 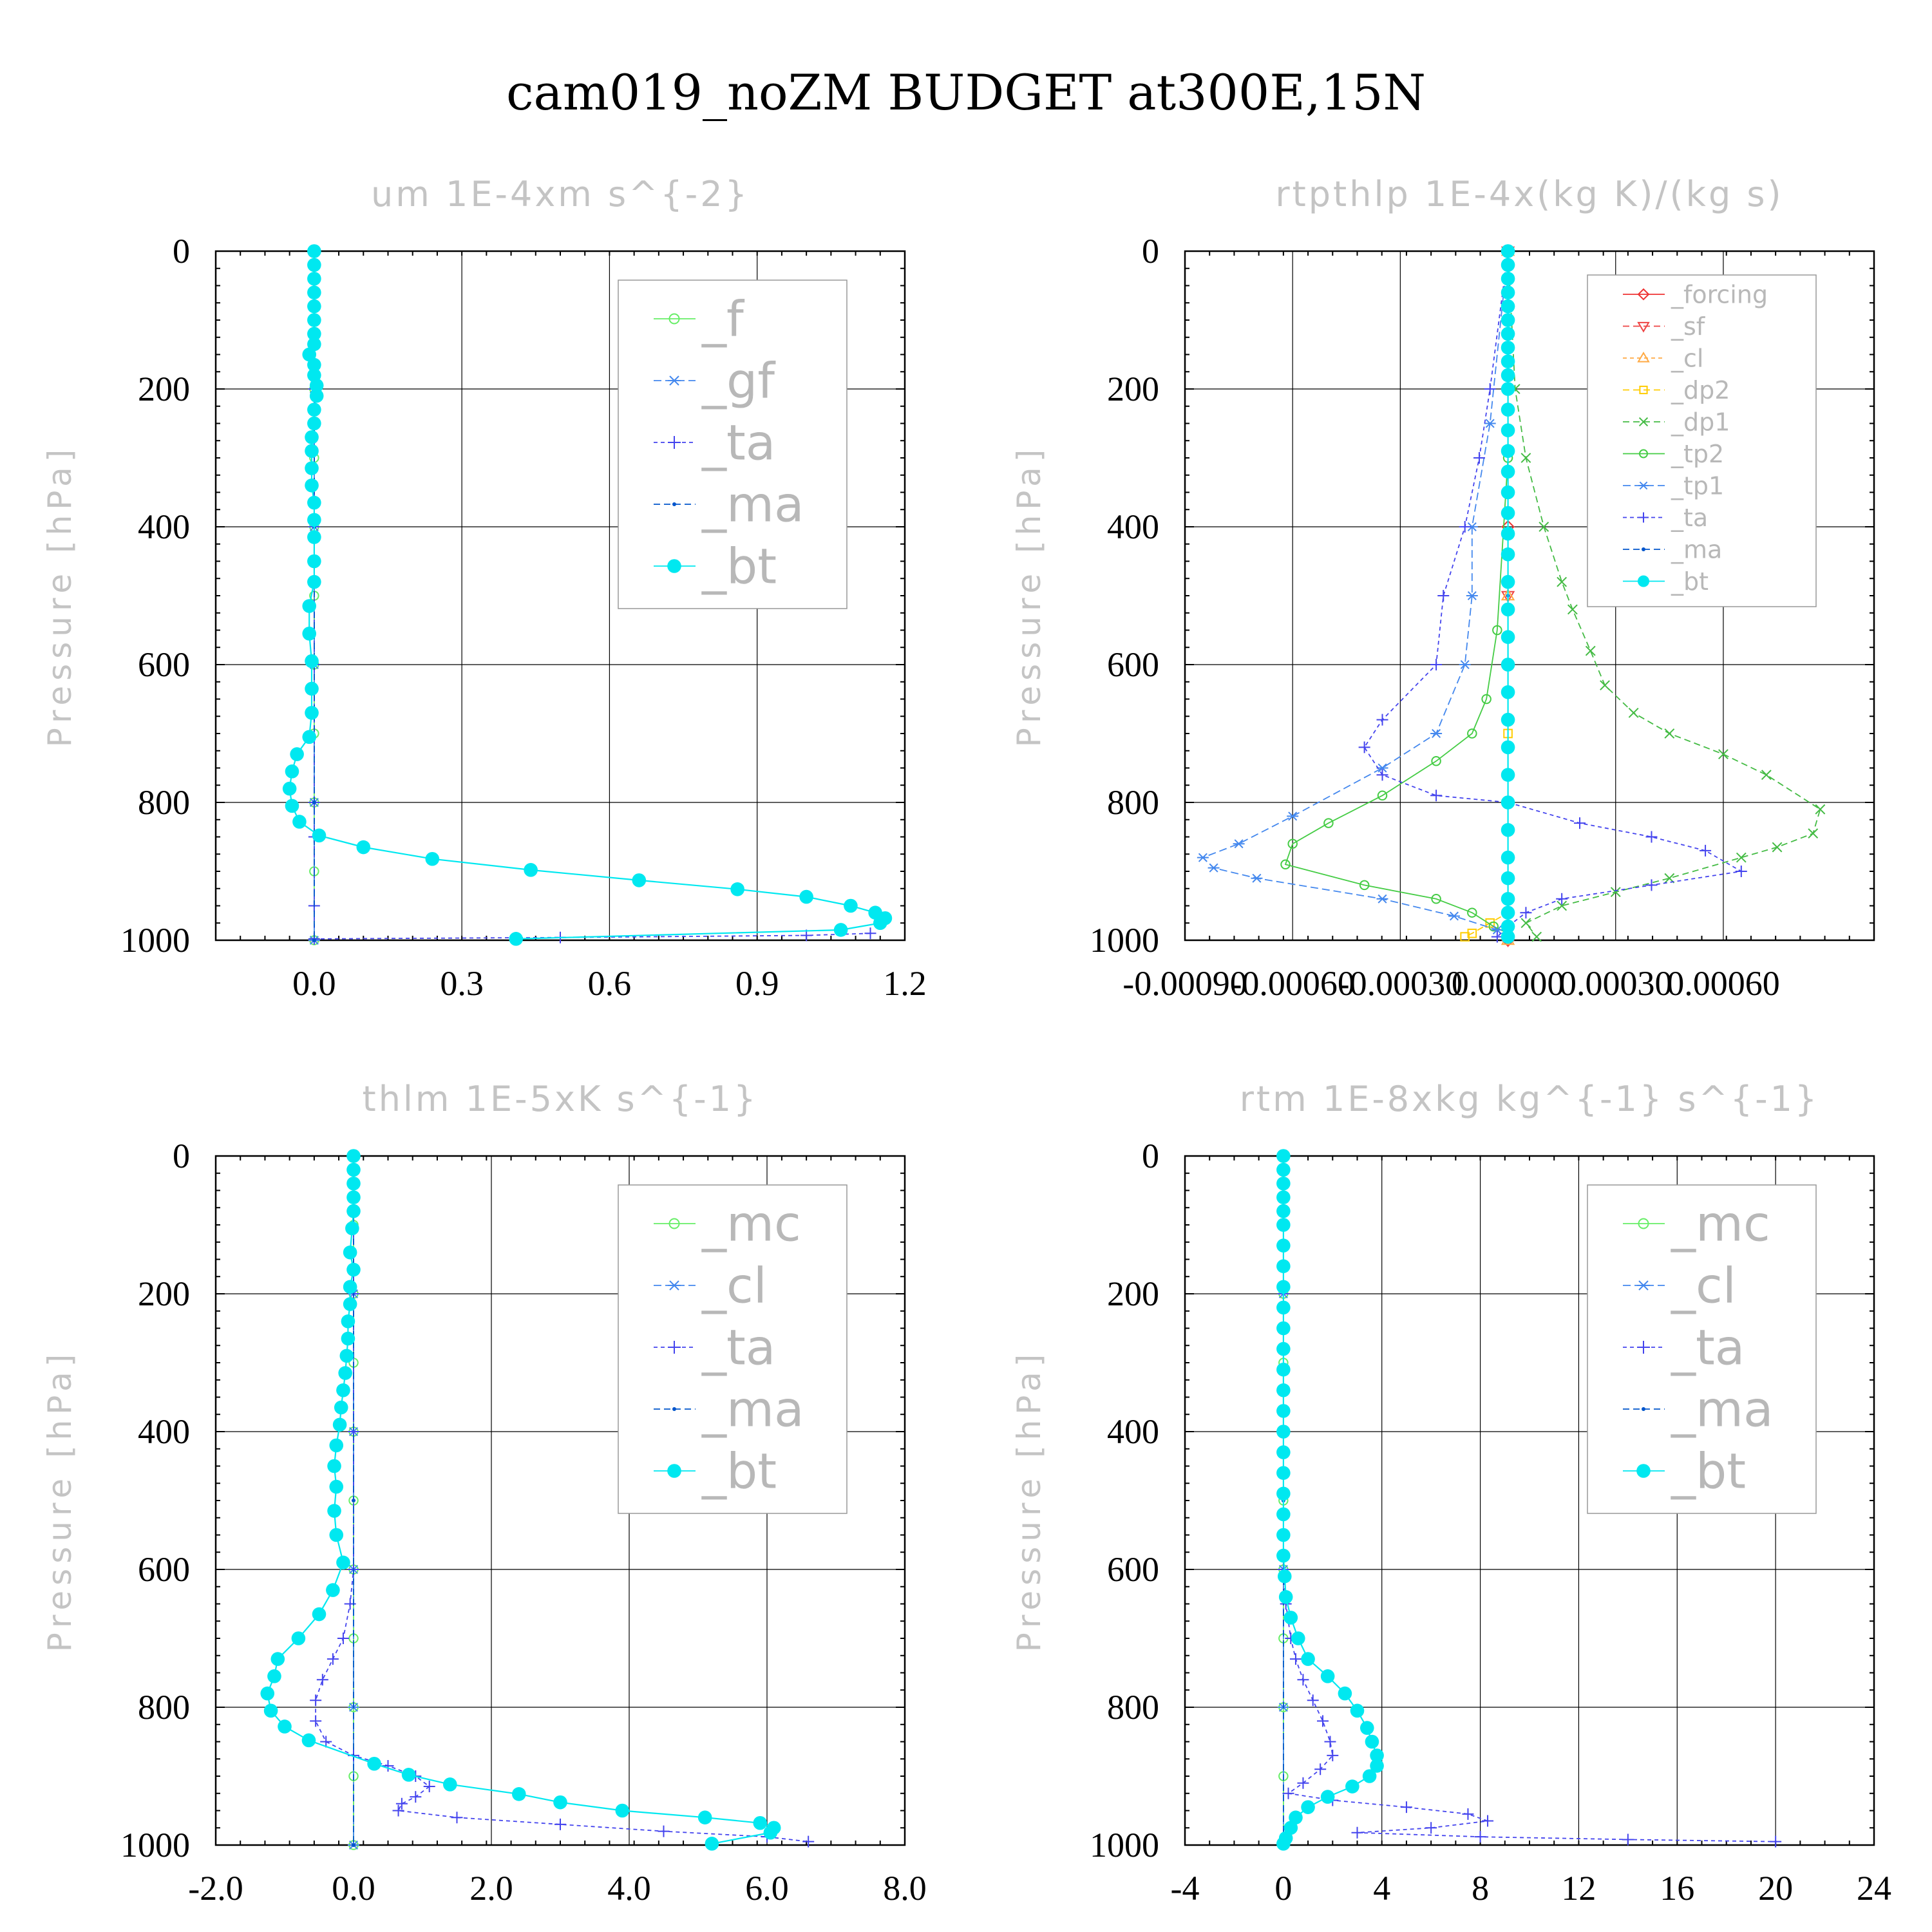 I want to click on legend-label: _ta, so click(x=1708, y=1347).